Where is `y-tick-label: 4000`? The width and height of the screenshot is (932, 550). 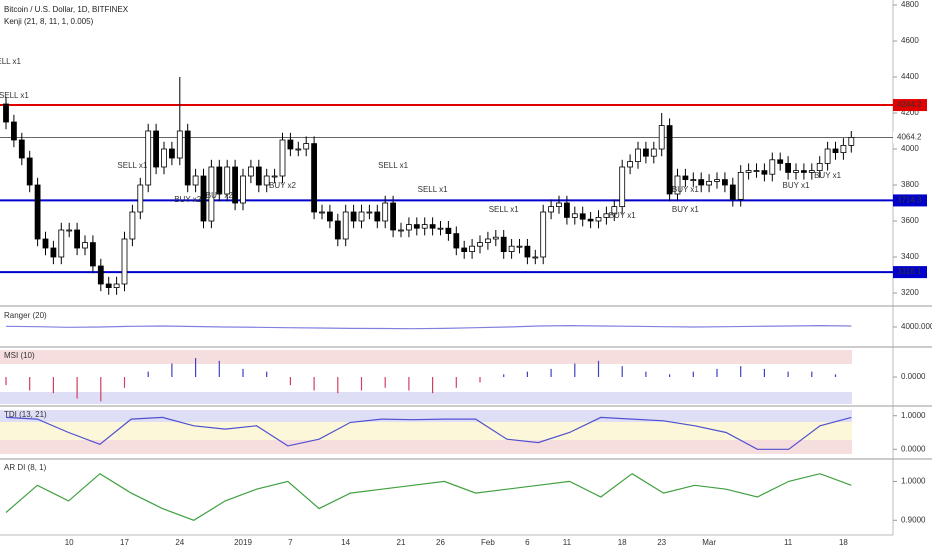 y-tick-label: 4000 is located at coordinates (910, 148).